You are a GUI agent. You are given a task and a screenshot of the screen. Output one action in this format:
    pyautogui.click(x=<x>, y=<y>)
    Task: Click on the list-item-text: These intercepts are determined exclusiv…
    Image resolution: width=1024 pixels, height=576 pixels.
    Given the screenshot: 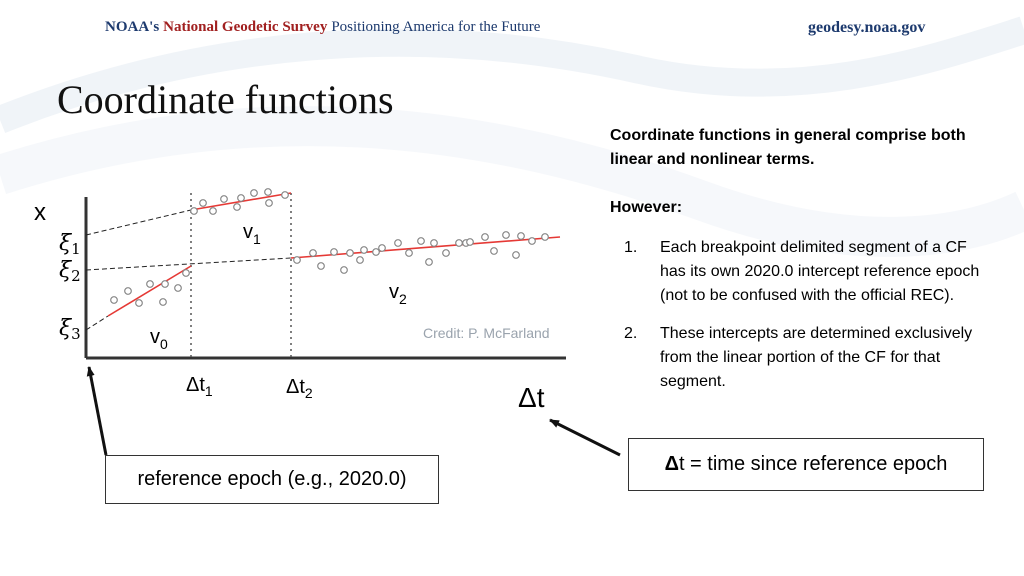 What is the action you would take?
    pyautogui.click(x=816, y=357)
    